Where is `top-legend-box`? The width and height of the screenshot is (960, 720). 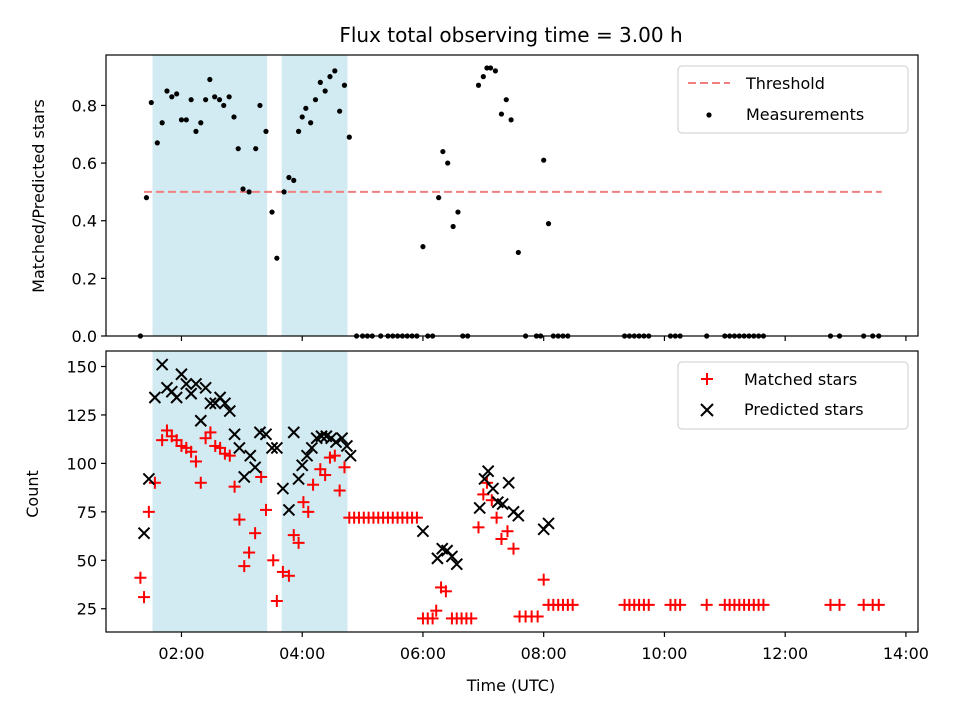 top-legend-box is located at coordinates (793, 99).